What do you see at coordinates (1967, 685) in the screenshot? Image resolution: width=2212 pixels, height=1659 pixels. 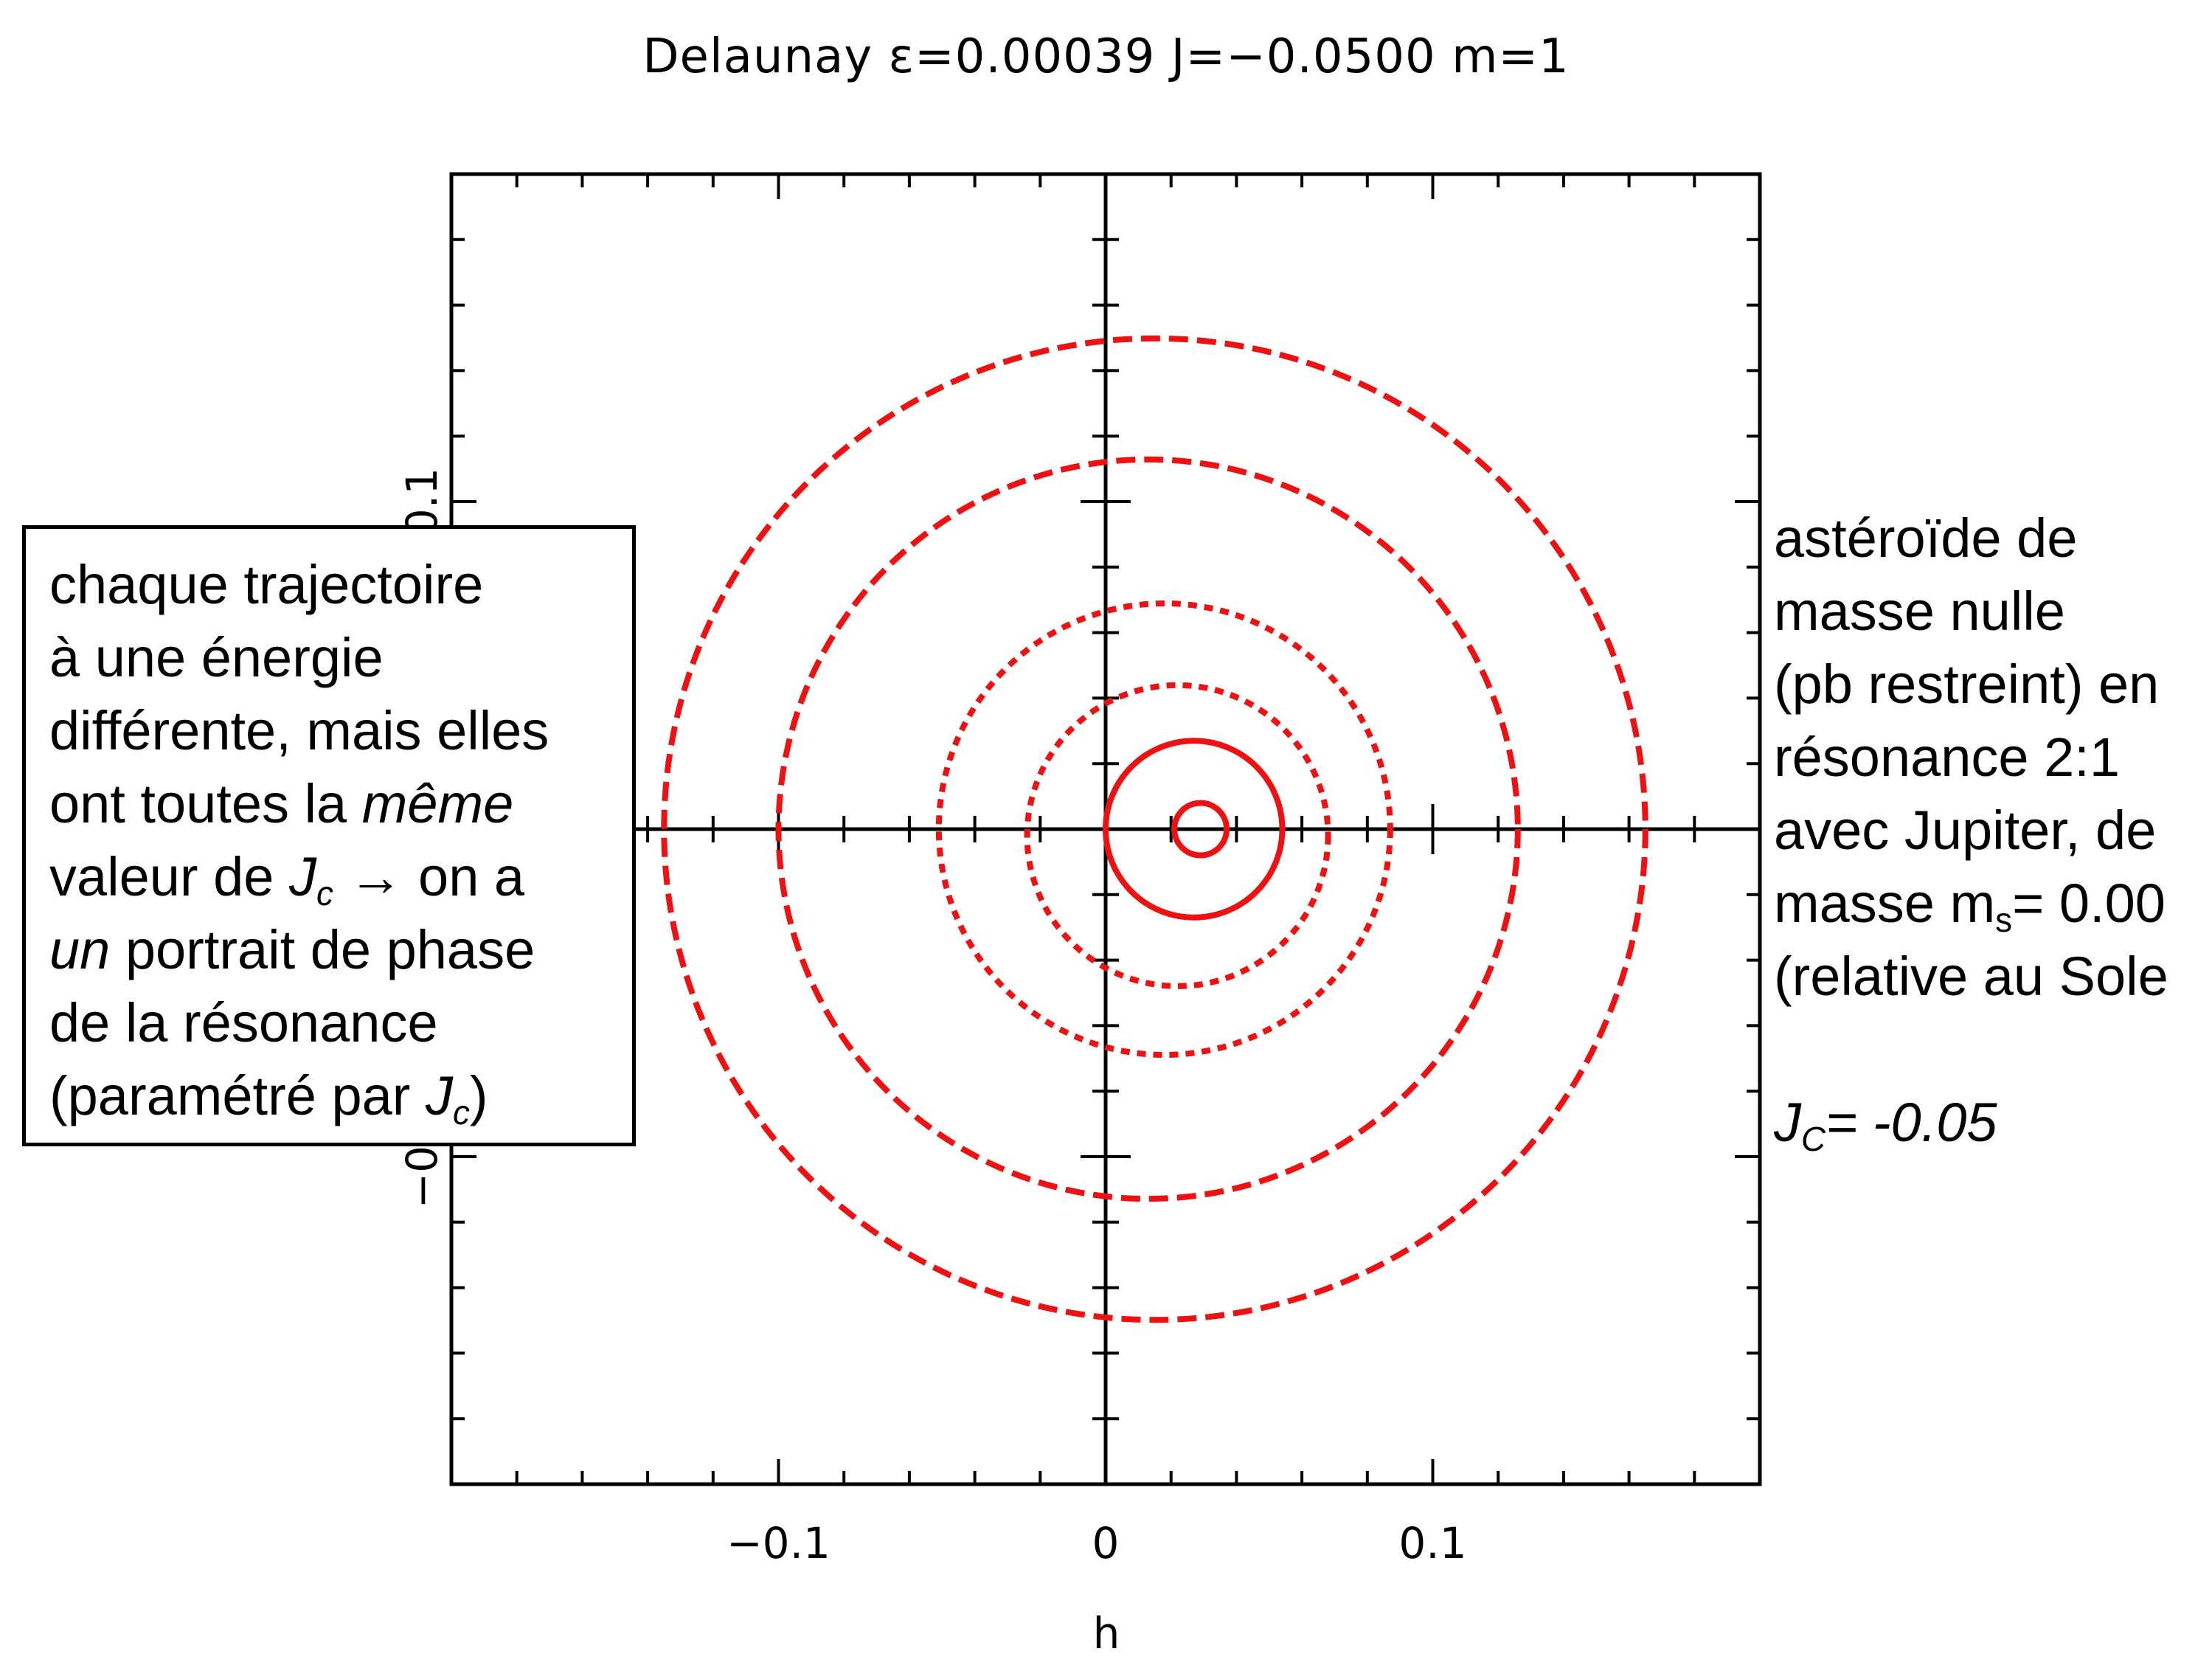 I see `side-note-line: (pb restreint) en` at bounding box center [1967, 685].